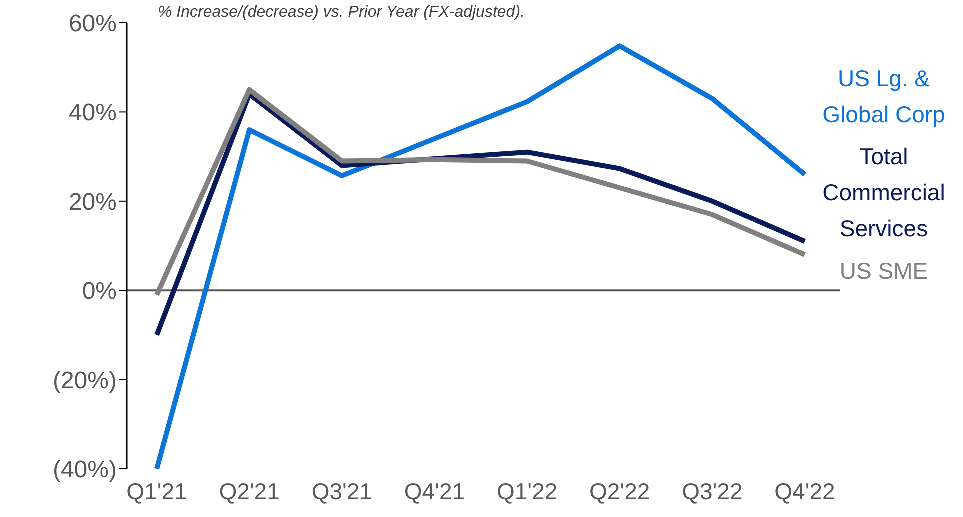 The width and height of the screenshot is (963, 517). What do you see at coordinates (341, 13) in the screenshot?
I see `chart-subtitle: % Increase/(decrease) vs. Prior Year (FX-adjusted).` at bounding box center [341, 13].